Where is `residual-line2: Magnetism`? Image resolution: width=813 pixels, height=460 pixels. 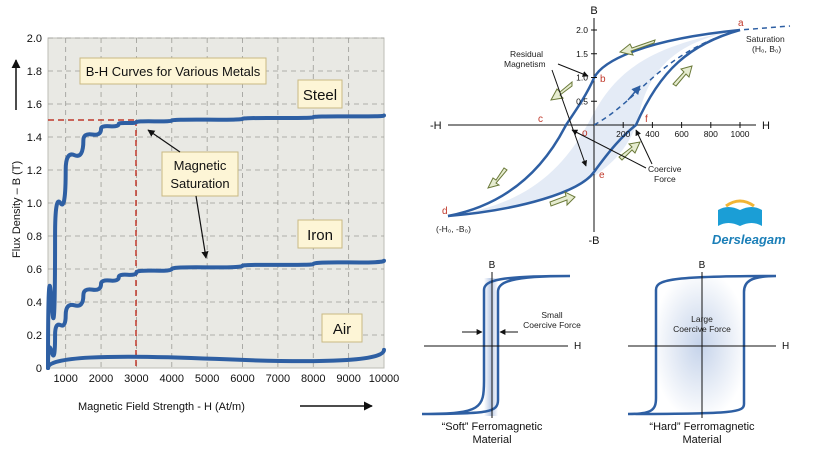 residual-line2: Magnetism is located at coordinates (525, 64).